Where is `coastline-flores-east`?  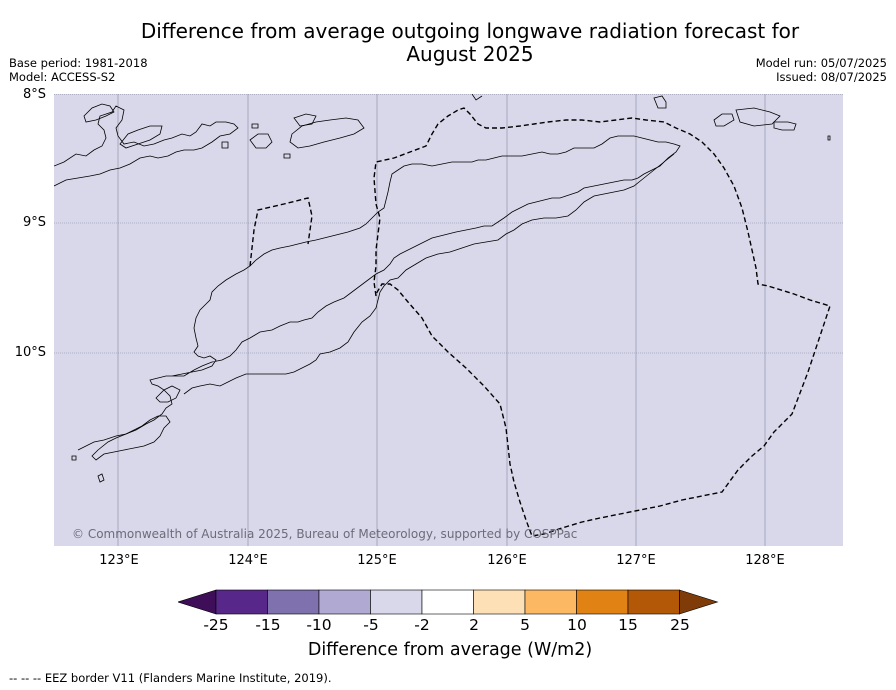
coastline-flores-east is located at coordinates (146, 146).